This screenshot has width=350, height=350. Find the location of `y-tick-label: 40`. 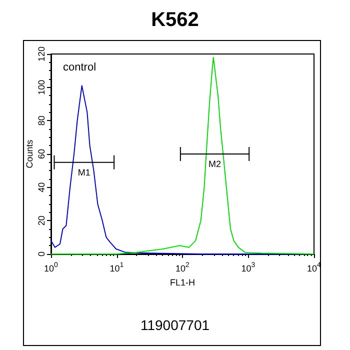

y-tick-label: 40 is located at coordinates (41, 187).